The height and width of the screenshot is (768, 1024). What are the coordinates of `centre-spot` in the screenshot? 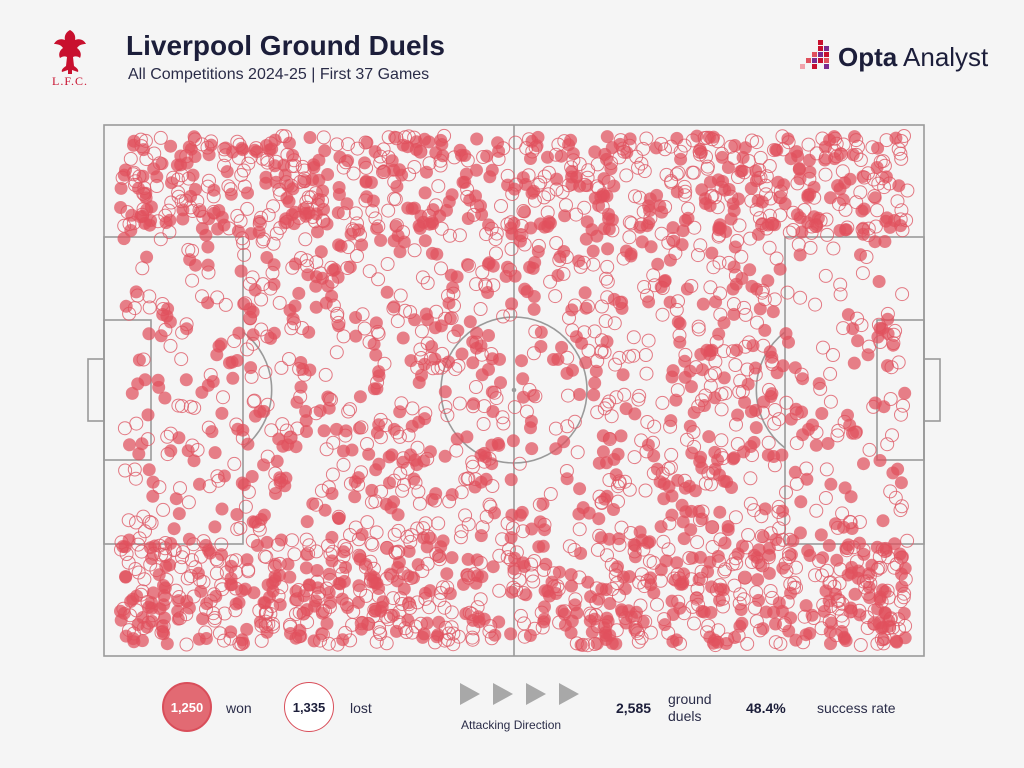 It's located at (514, 390).